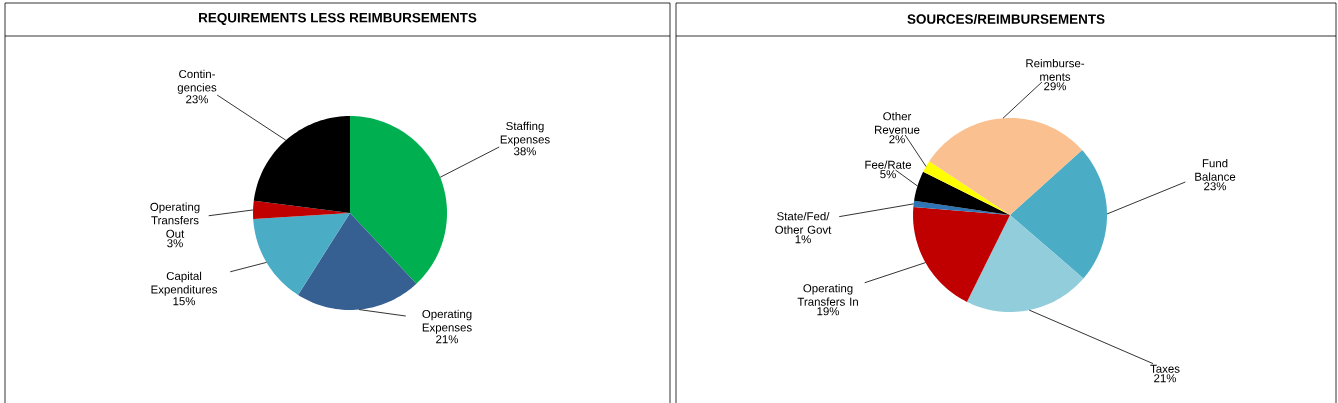 This screenshot has width=1338, height=403. Describe the element at coordinates (338, 19) in the screenshot. I see `chart-title: REQUIREMENTS LESS REIMBURSEMENTS` at that location.